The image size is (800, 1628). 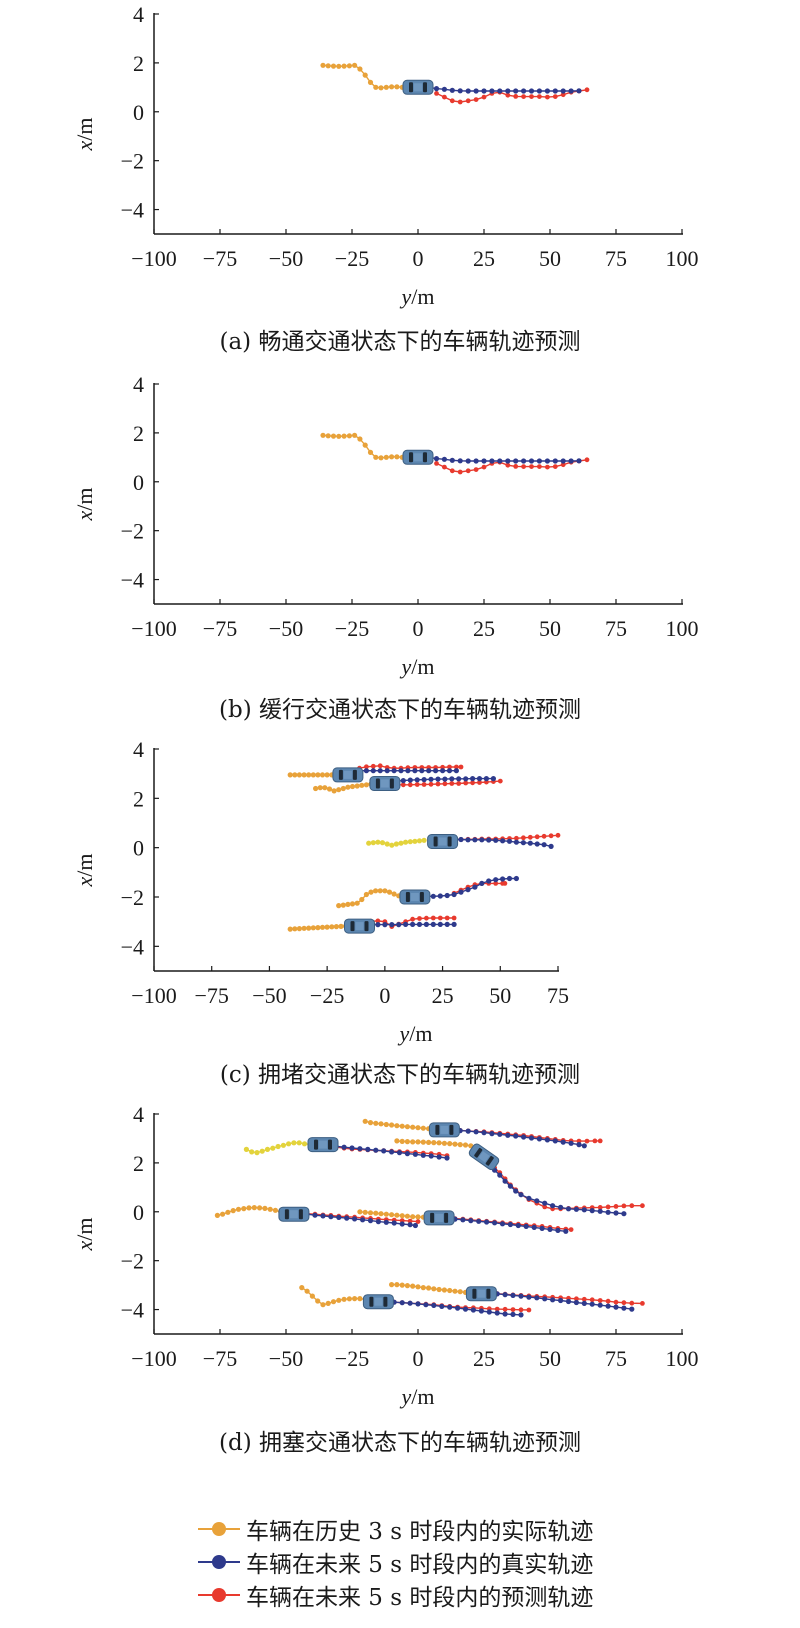 What do you see at coordinates (138, 1212) in the screenshot?
I see `y-tick-label: 0` at bounding box center [138, 1212].